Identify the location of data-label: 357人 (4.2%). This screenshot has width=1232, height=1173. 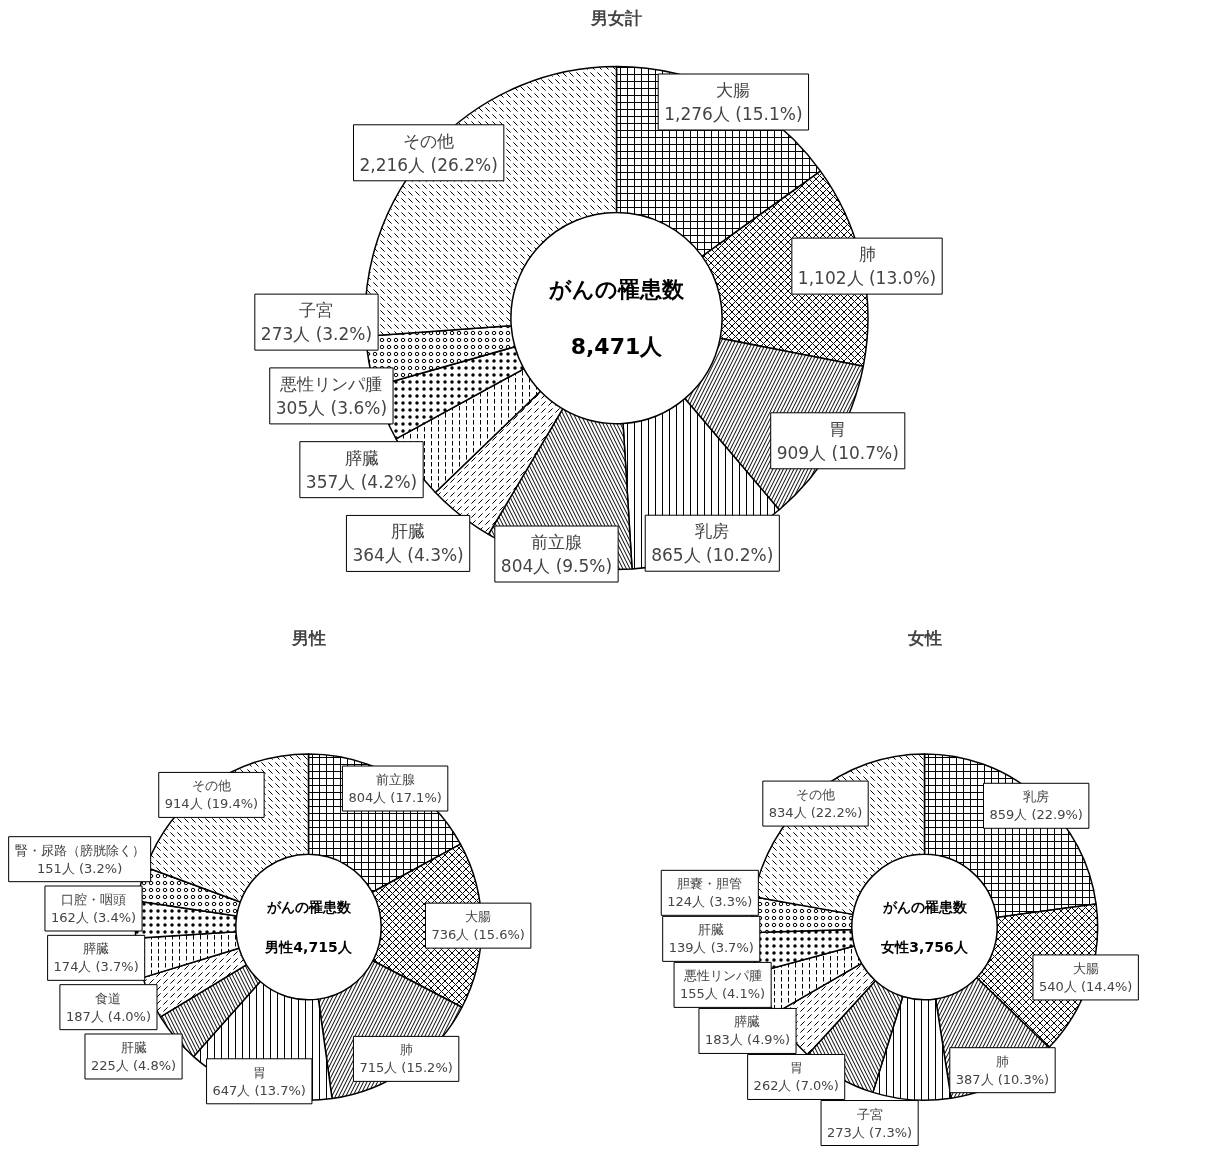
(361, 481).